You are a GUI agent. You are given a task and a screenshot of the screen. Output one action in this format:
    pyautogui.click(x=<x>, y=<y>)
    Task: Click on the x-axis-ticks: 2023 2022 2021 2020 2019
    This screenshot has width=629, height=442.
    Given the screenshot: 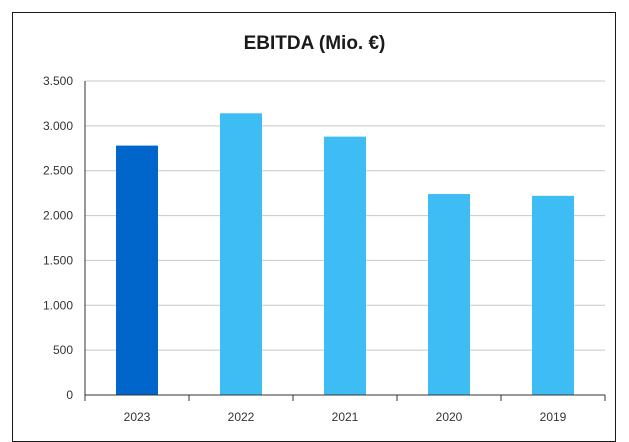 What is the action you would take?
    pyautogui.click(x=365, y=409)
    